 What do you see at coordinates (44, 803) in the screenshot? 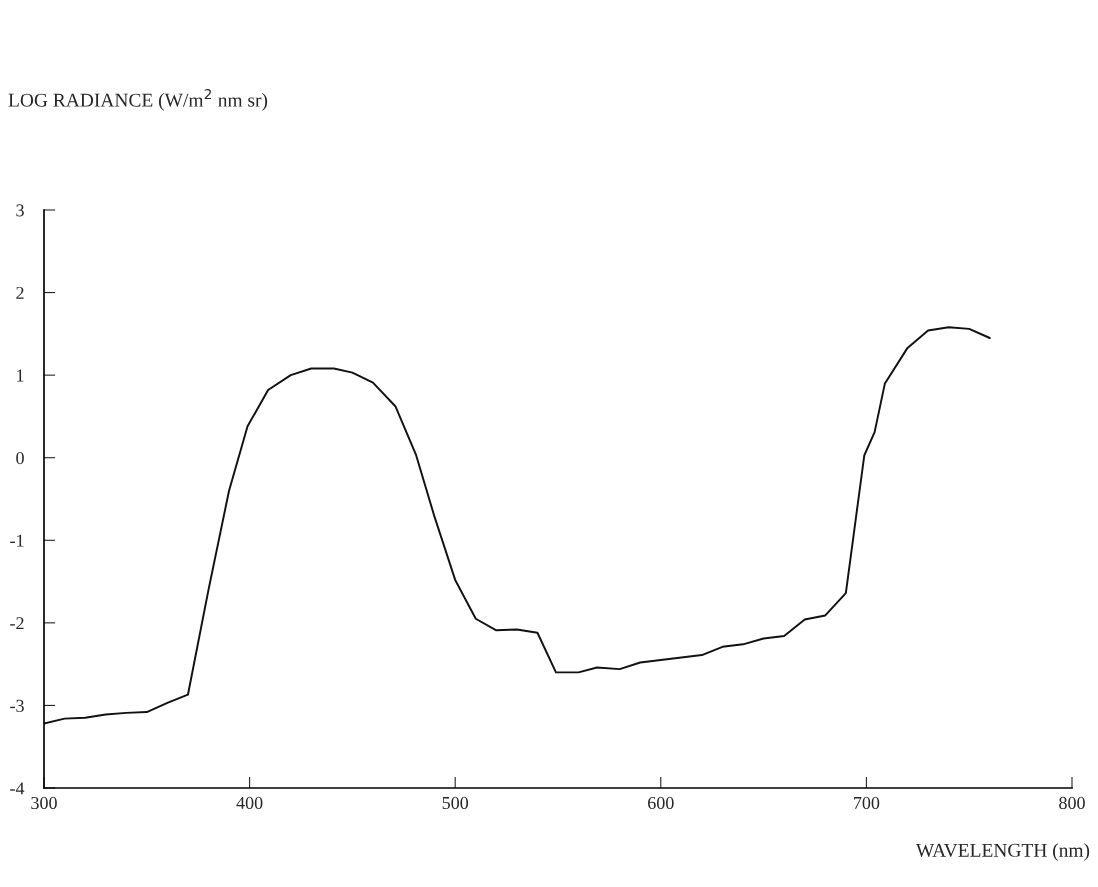
I see `x-tick-label: 300` at bounding box center [44, 803].